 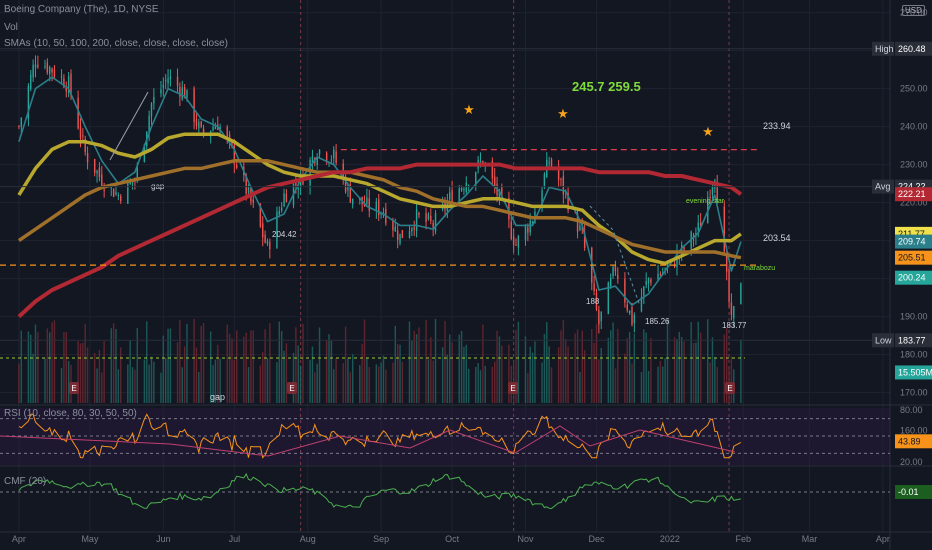 What do you see at coordinates (81, 9) in the screenshot?
I see `symbol-legend: Boeing Company (The), 1D, NYSE` at bounding box center [81, 9].